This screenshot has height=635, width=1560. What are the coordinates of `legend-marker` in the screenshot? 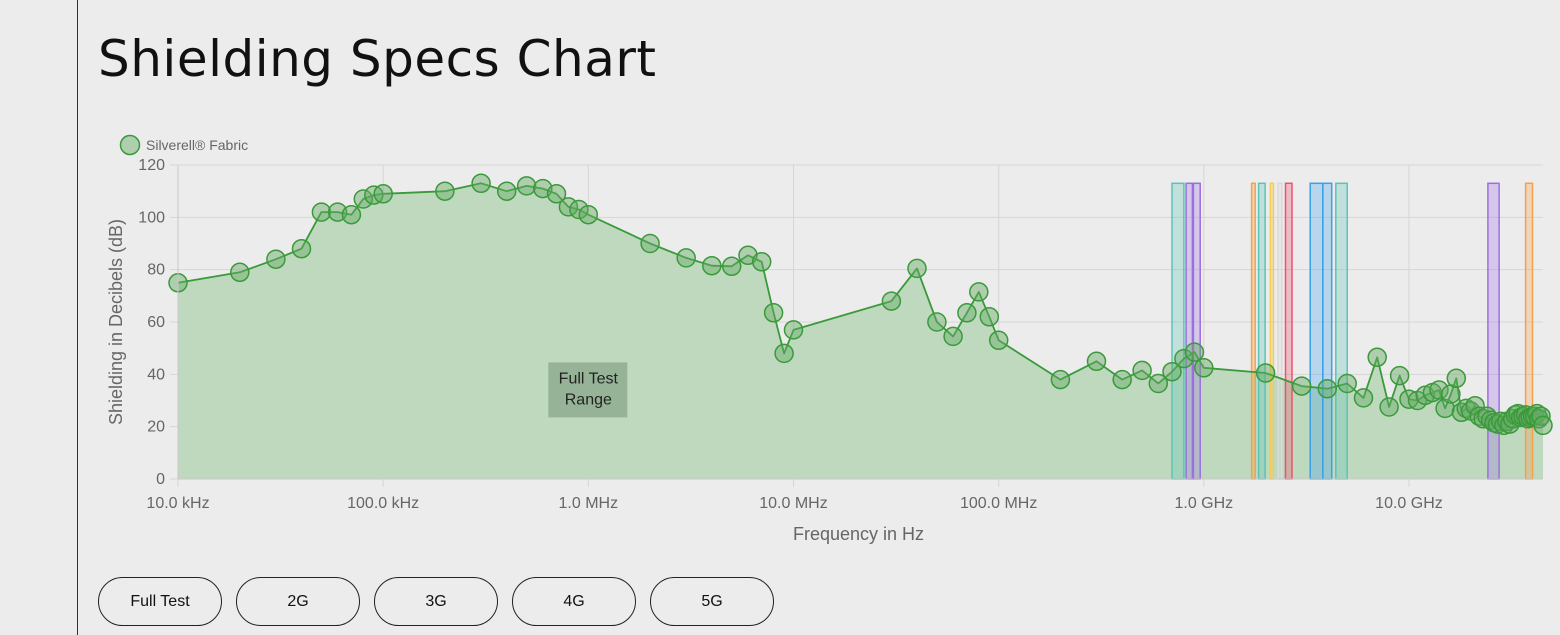 It's located at (130, 145).